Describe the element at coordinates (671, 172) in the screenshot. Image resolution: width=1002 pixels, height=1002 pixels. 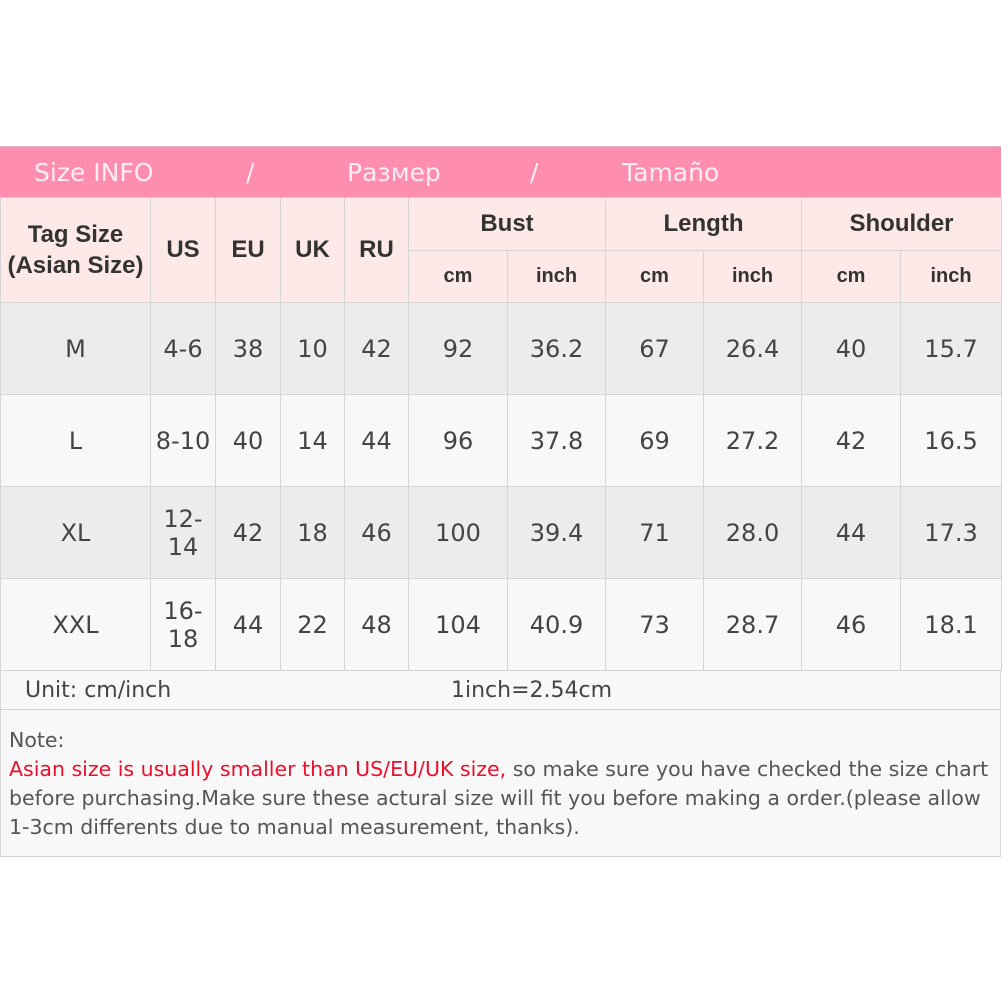
I see `title-es: Tamaño` at that location.